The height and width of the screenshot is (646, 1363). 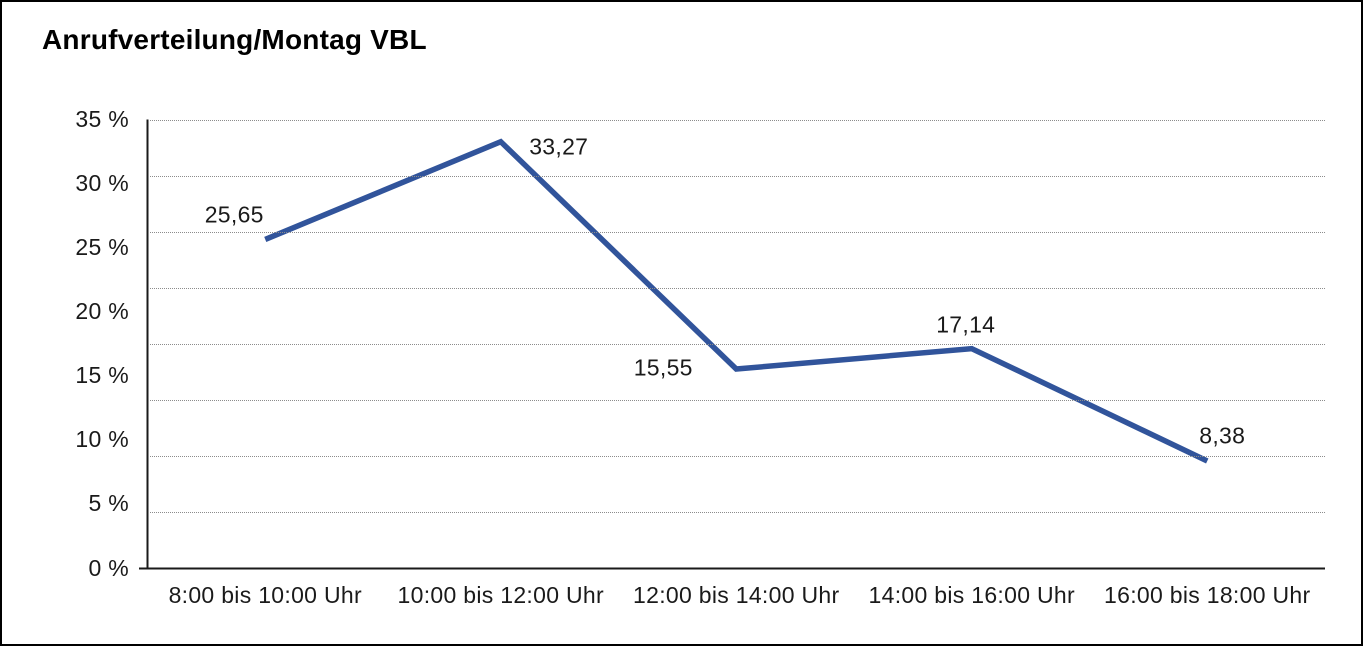 I want to click on data-point-label: 8,38, so click(x=1222, y=435).